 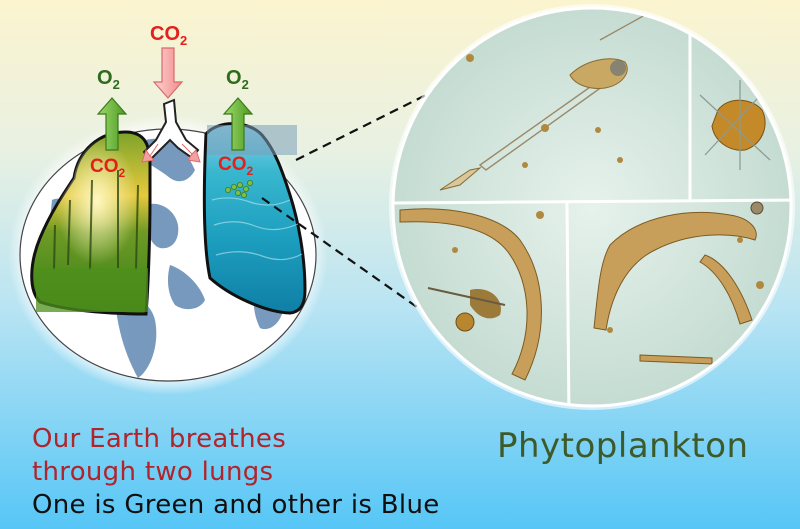 I want to click on magnify-line-bottom, so click(x=343, y=255).